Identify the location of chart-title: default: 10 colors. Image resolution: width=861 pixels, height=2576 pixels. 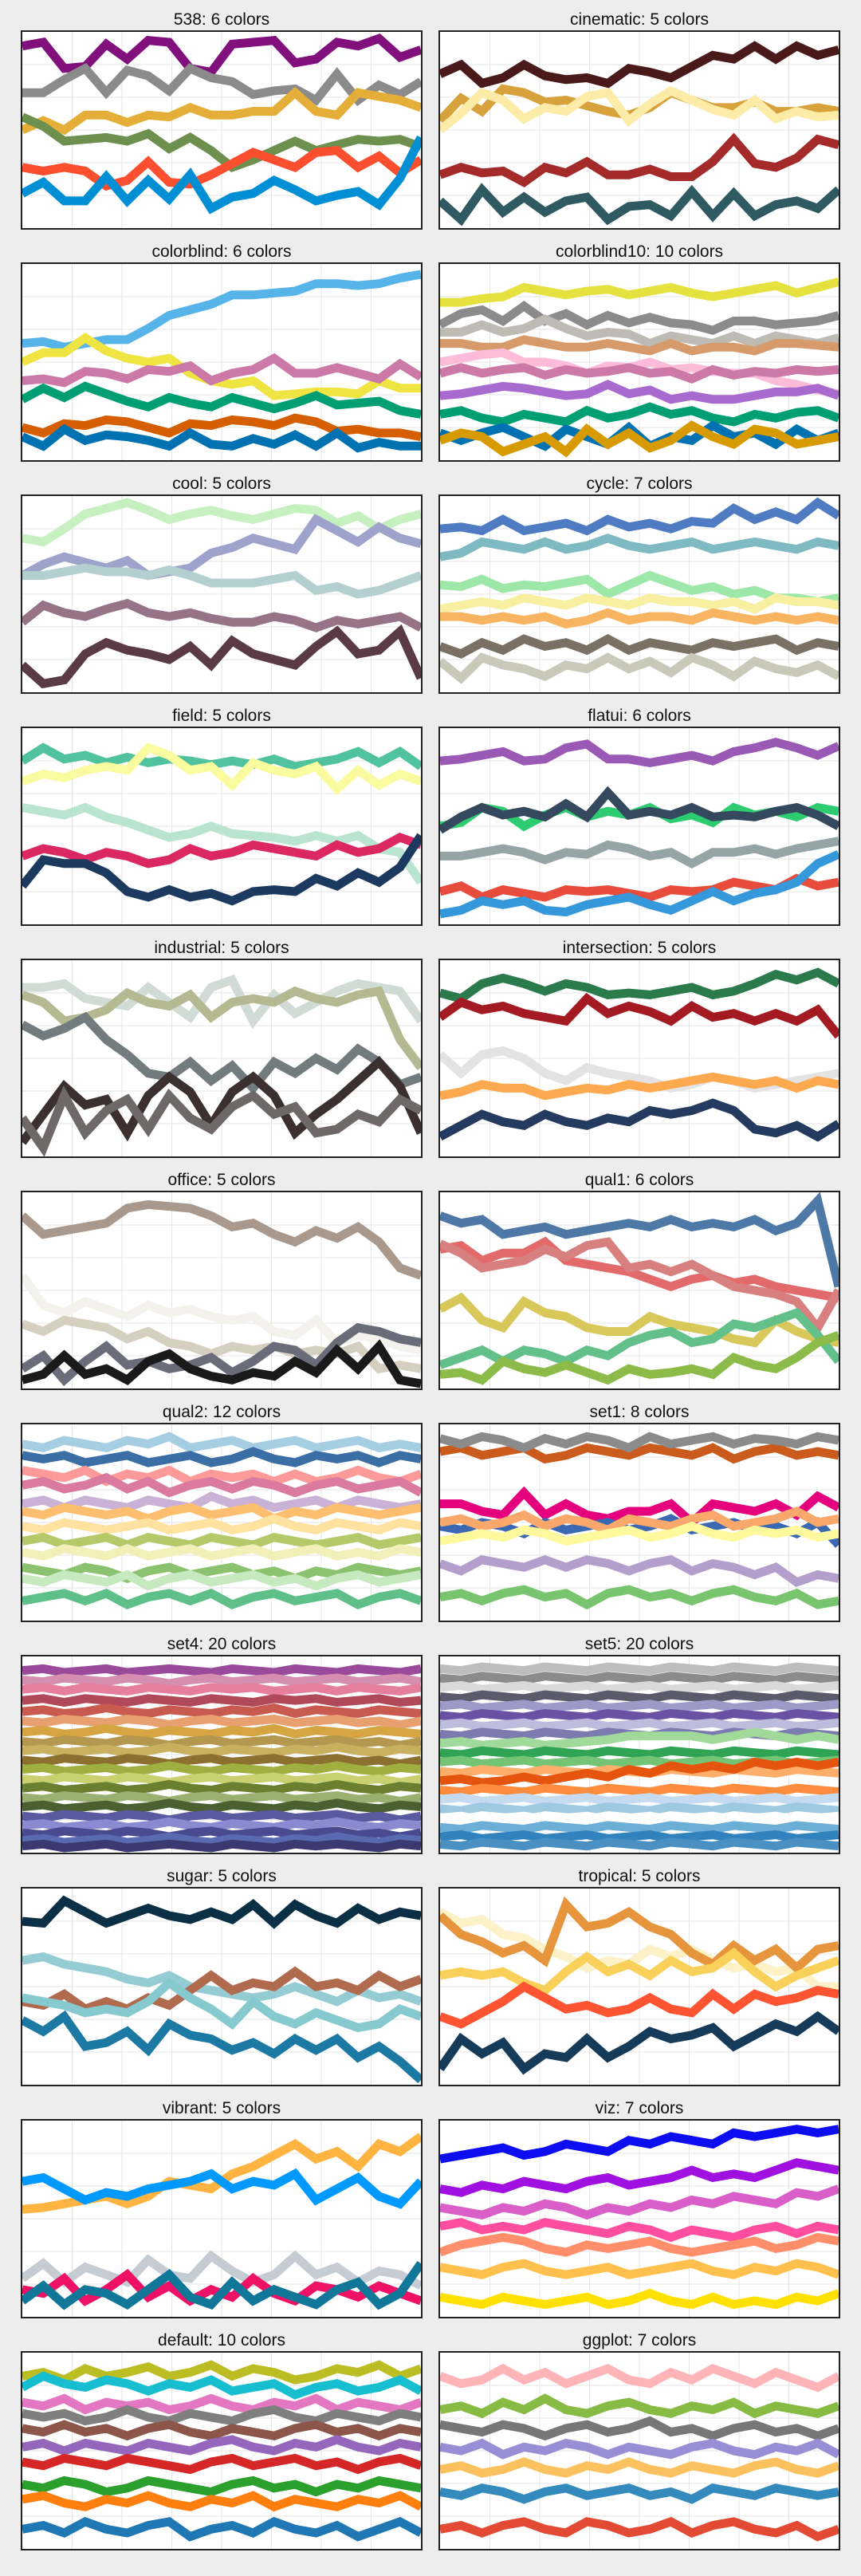
(221, 2340).